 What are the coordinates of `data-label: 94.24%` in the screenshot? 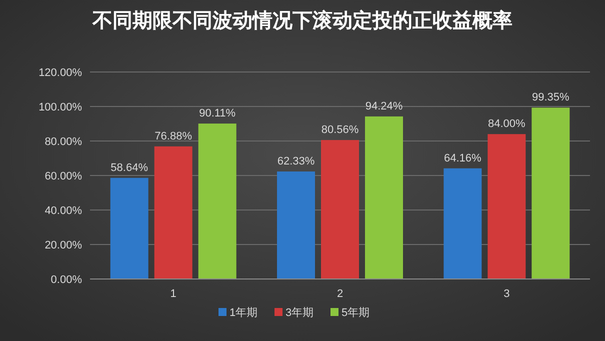 It's located at (384, 106).